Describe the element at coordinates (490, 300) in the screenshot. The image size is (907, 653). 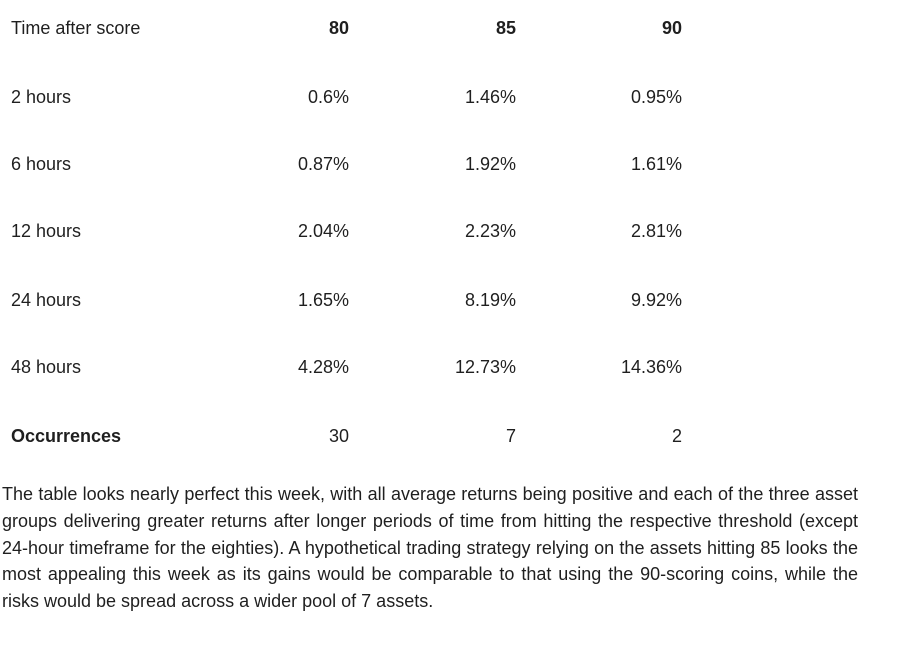
I see `cell-value: 8.19%` at that location.